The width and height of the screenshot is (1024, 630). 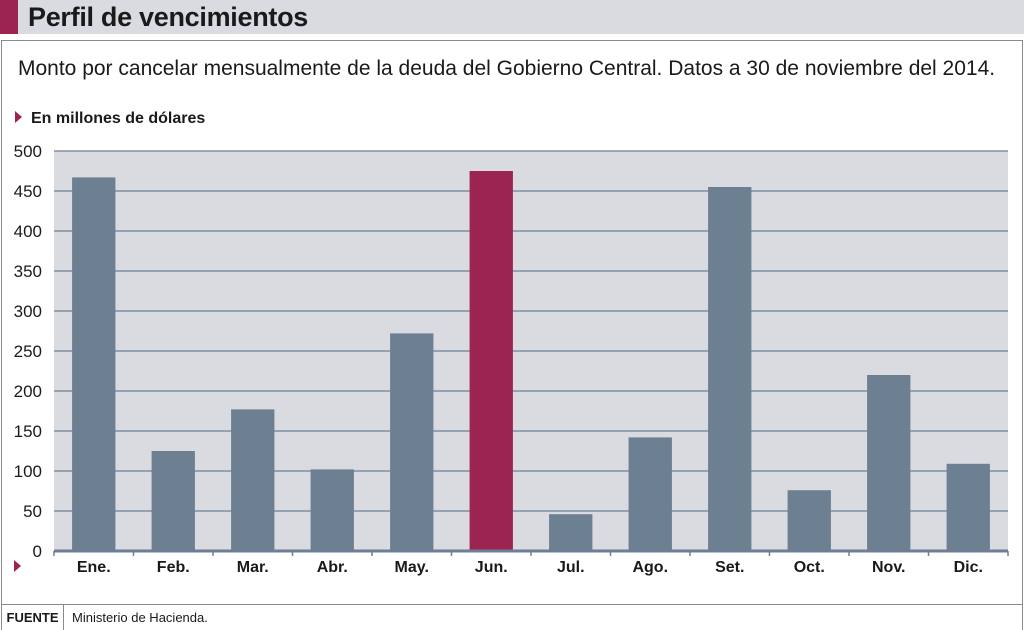 What do you see at coordinates (412, 567) in the screenshot?
I see `x-tick-label: May.` at bounding box center [412, 567].